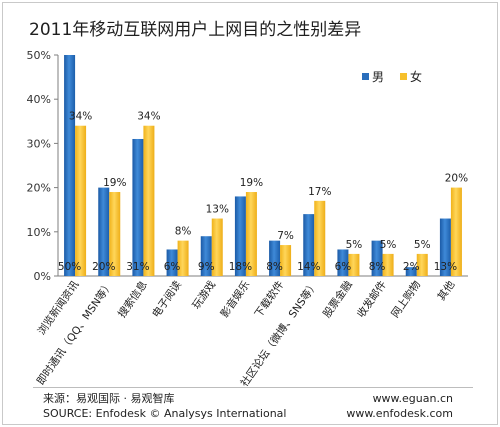 This screenshot has width=500, height=427. What do you see at coordinates (399, 413) in the screenshot?
I see `website-enfodesk: www.enfodesk.com` at bounding box center [399, 413].